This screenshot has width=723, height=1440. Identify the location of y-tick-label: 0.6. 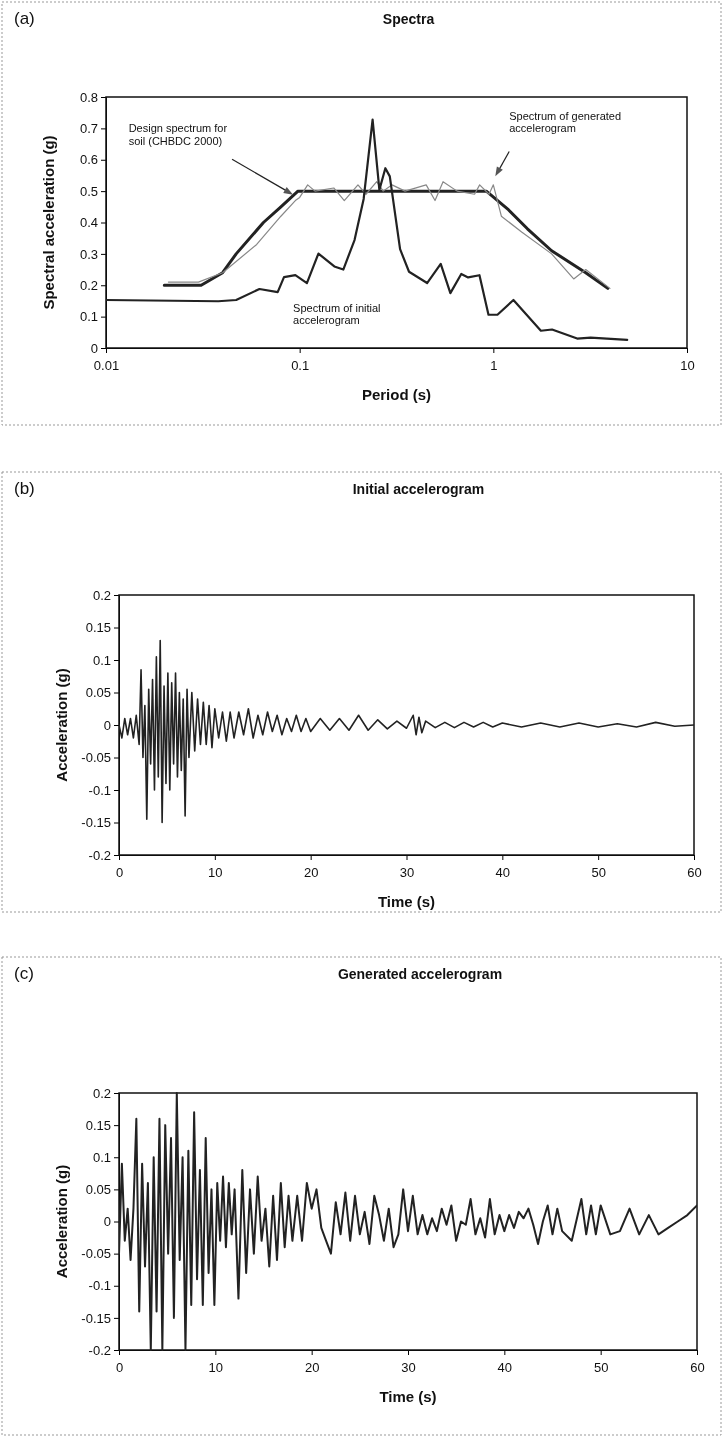
(88, 160).